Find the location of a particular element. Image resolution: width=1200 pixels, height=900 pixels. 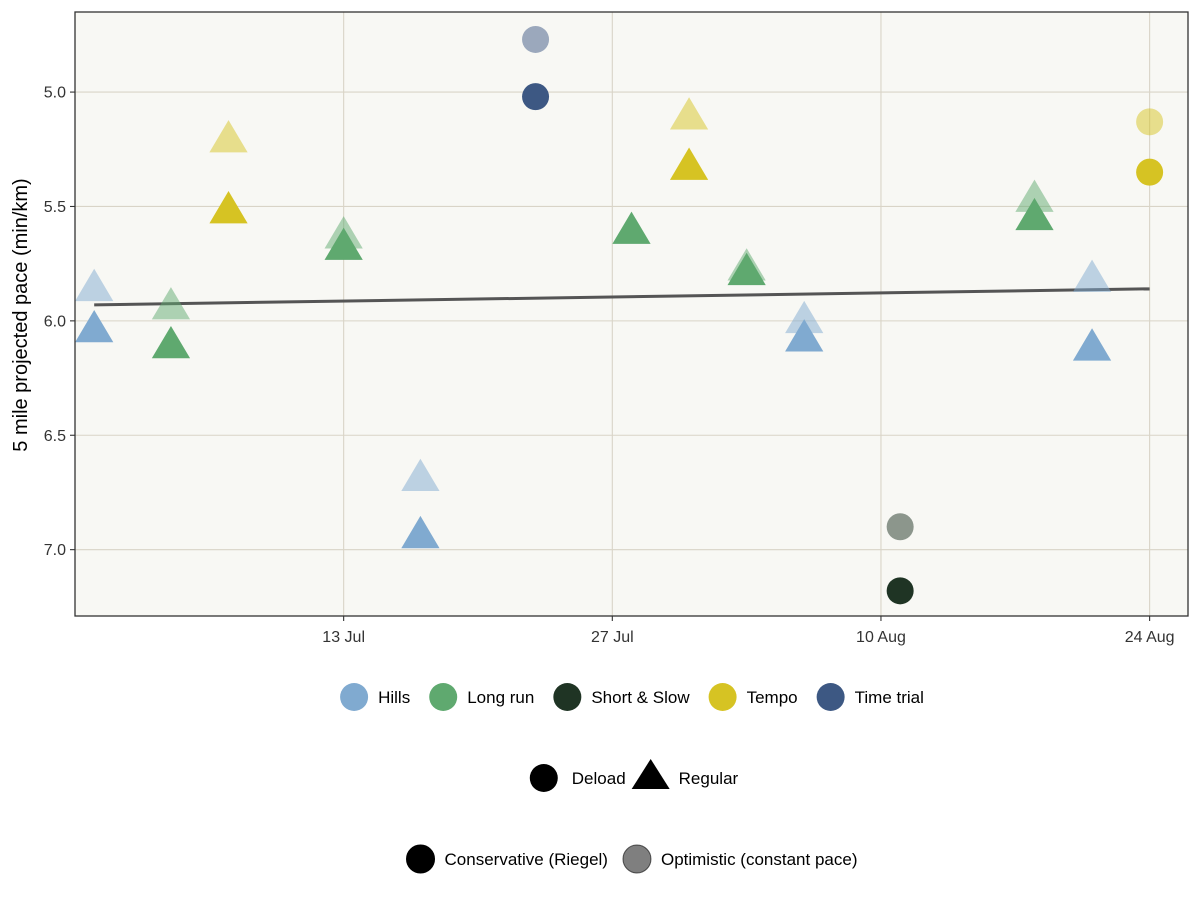

category-legend-item: Short & Slow is located at coordinates (621, 697).